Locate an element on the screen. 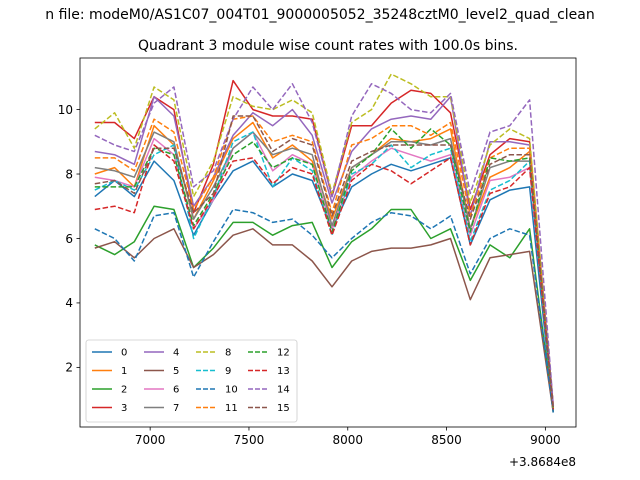 Image resolution: width=640 pixels, height=480 pixels. legend-label-13: 13 is located at coordinates (283, 371).